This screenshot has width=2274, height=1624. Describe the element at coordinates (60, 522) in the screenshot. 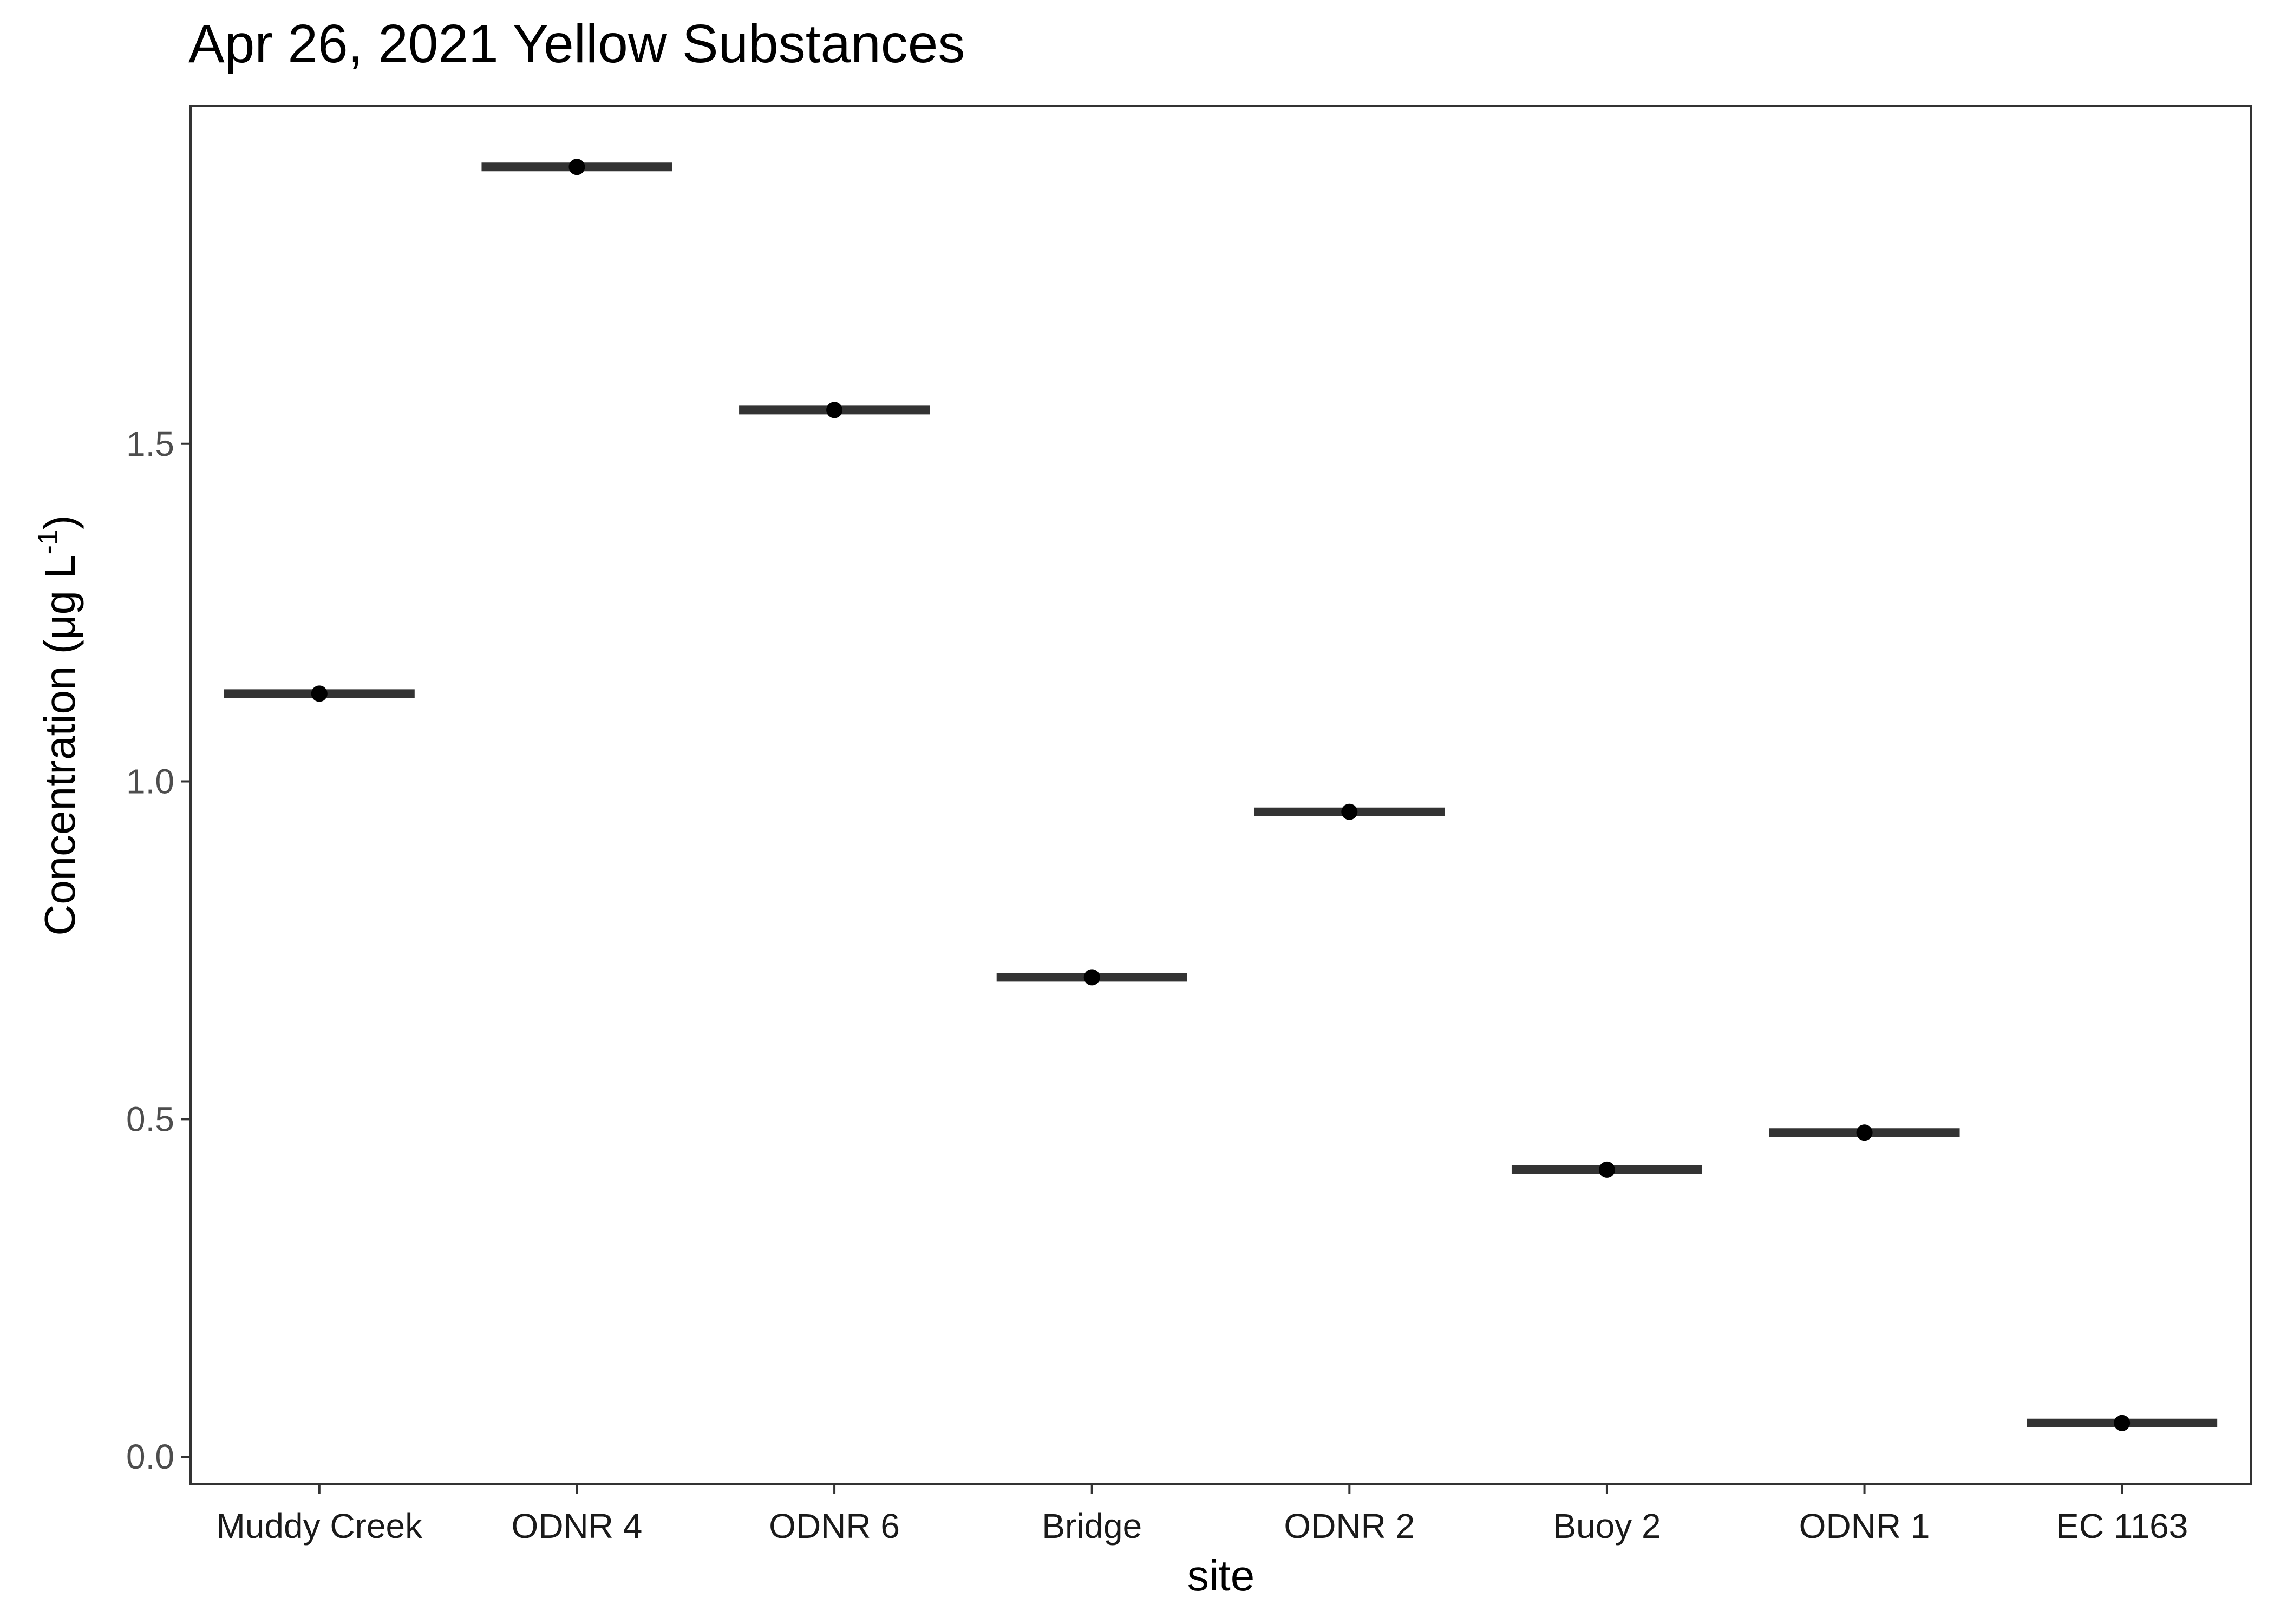

I see `y-axis-title-close: )` at that location.